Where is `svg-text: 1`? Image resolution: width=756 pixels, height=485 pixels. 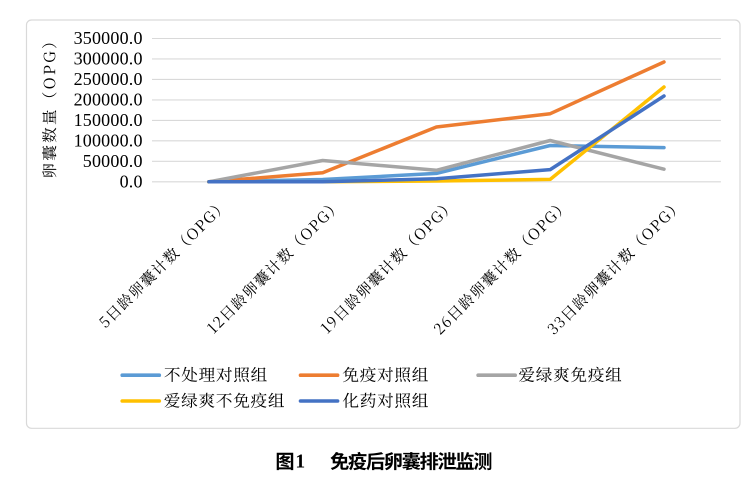 svg-text: 1 is located at coordinates (300, 462).